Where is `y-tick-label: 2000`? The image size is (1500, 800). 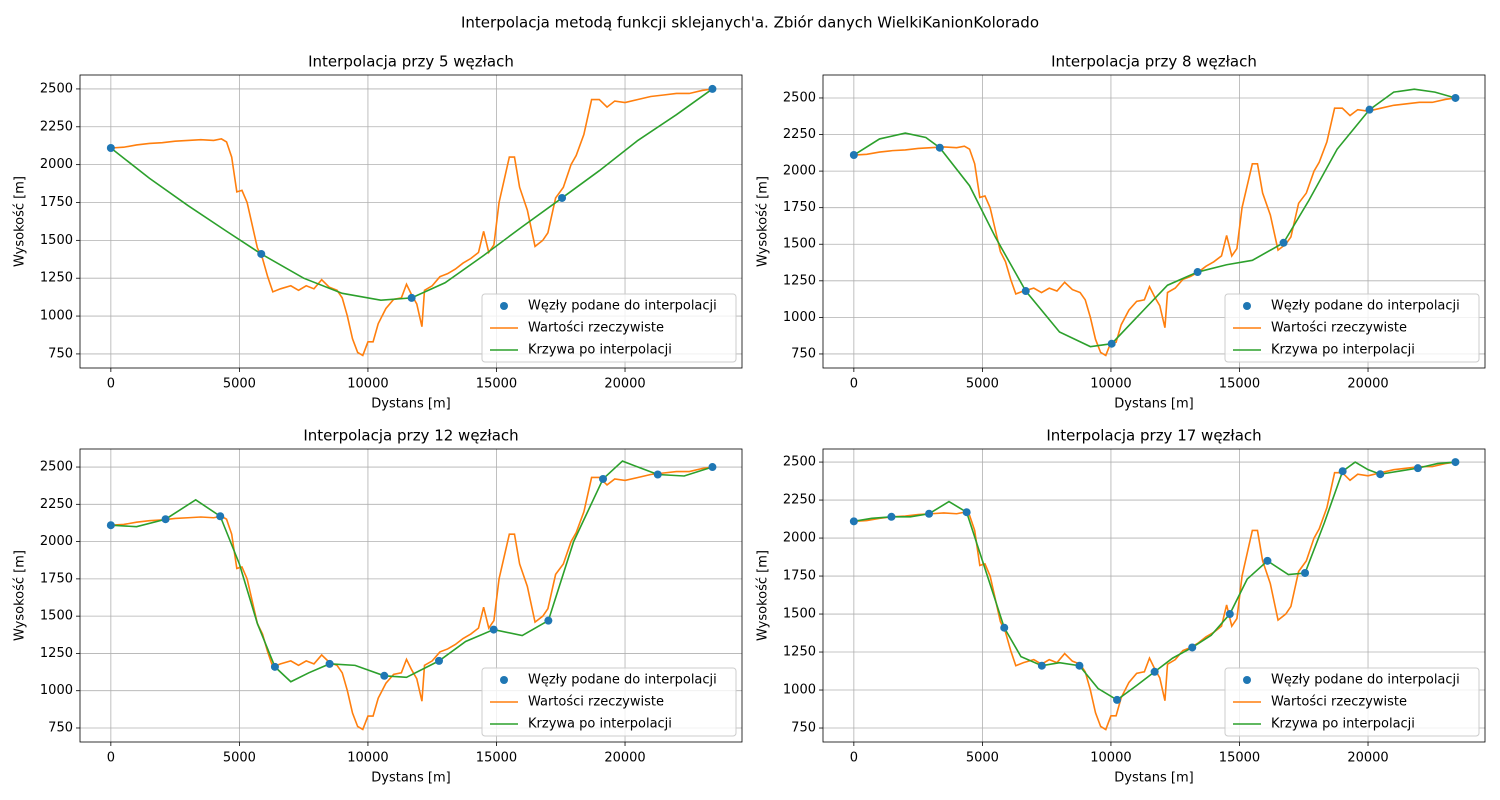 y-tick-label: 2000 is located at coordinates (799, 171).